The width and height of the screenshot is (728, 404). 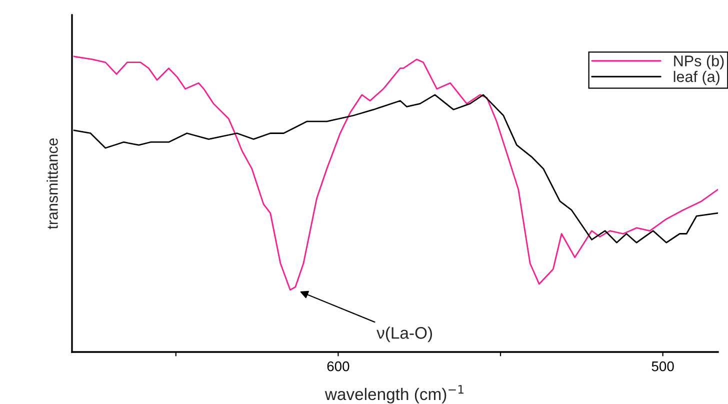 What do you see at coordinates (697, 78) in the screenshot?
I see `legend-label: leaf (a)` at bounding box center [697, 78].